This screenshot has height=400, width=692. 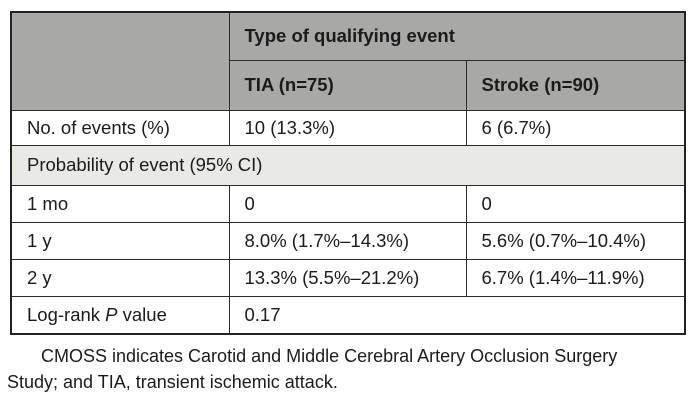 I want to click on column-header-tia: TIA (n=75), so click(x=347, y=85).